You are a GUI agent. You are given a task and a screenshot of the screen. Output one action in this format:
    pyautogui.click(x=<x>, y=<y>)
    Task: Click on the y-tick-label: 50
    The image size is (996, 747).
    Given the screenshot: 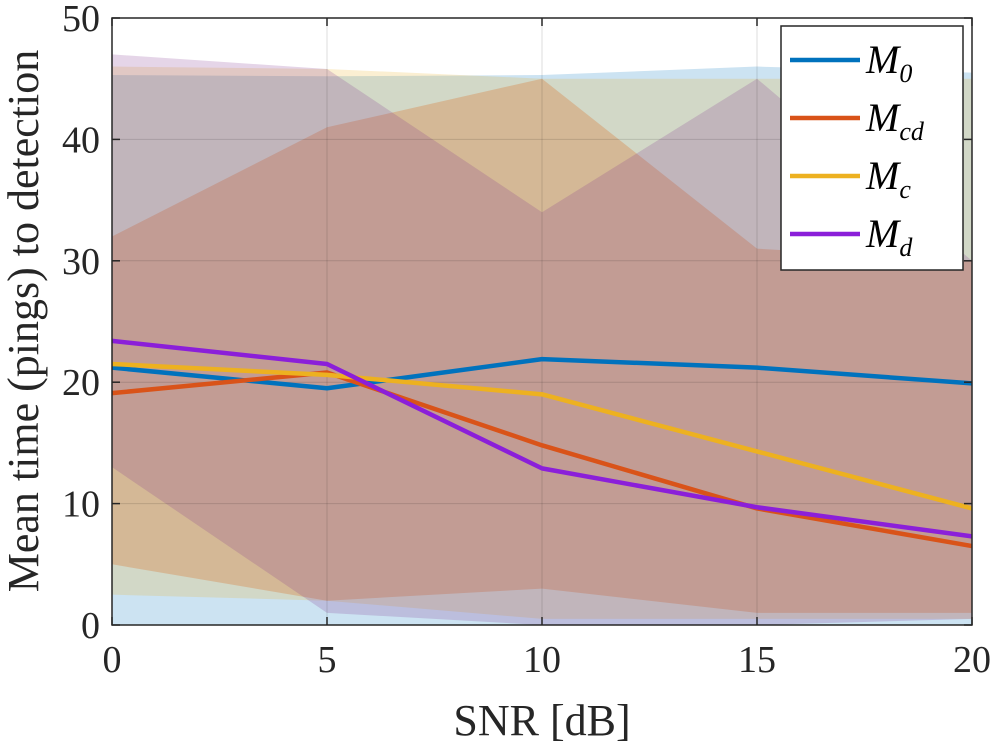 What is the action you would take?
    pyautogui.click(x=81, y=20)
    